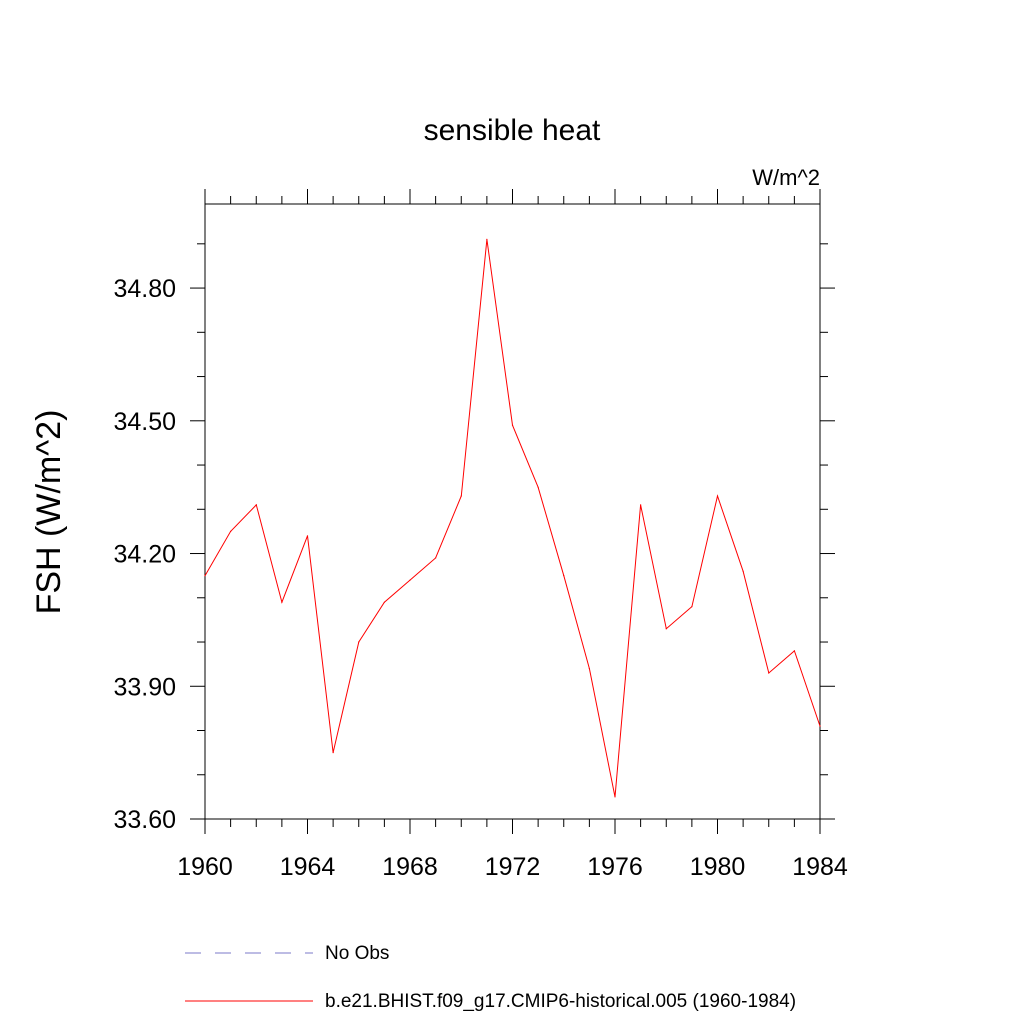 Image resolution: width=1024 pixels, height=1024 pixels. I want to click on x-tick-label: 1968, so click(410, 867).